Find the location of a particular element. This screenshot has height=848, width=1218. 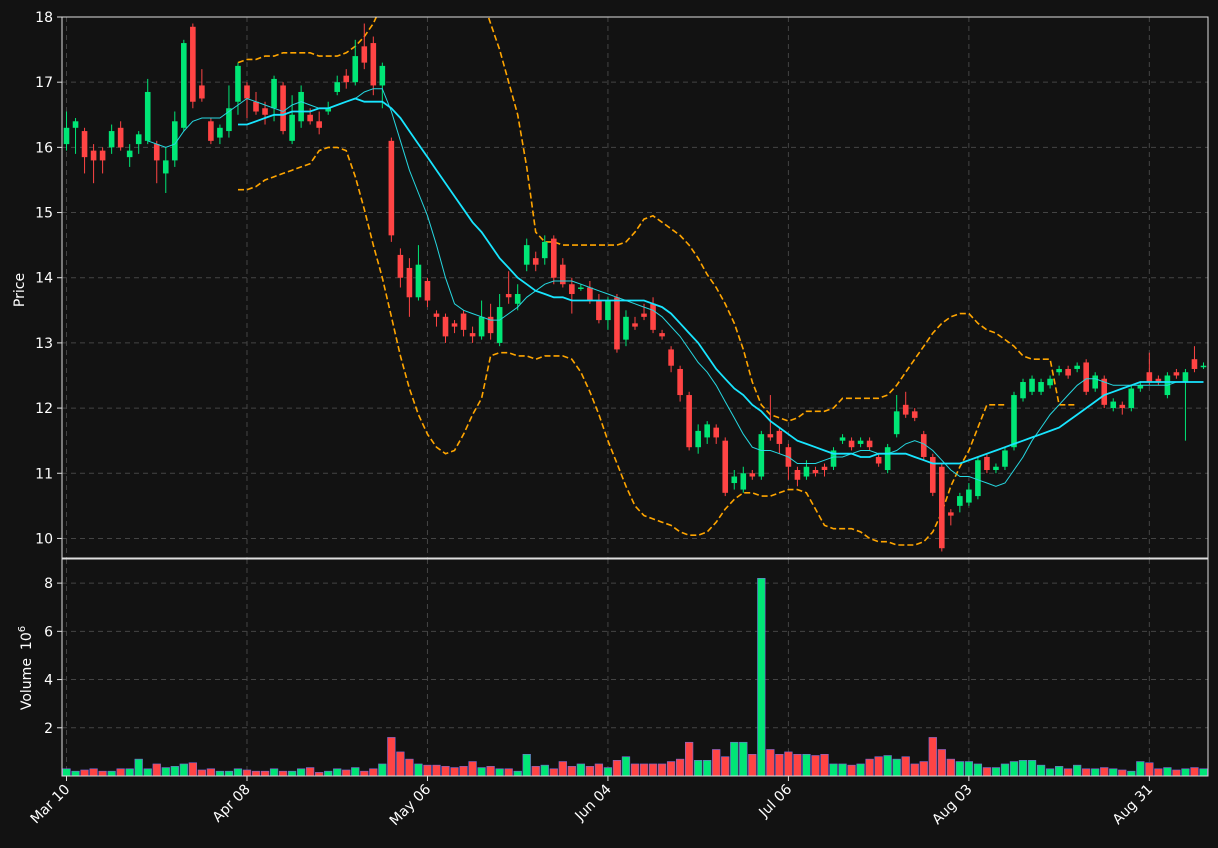

x-tick-label: Apr 08 is located at coordinates (232, 804).